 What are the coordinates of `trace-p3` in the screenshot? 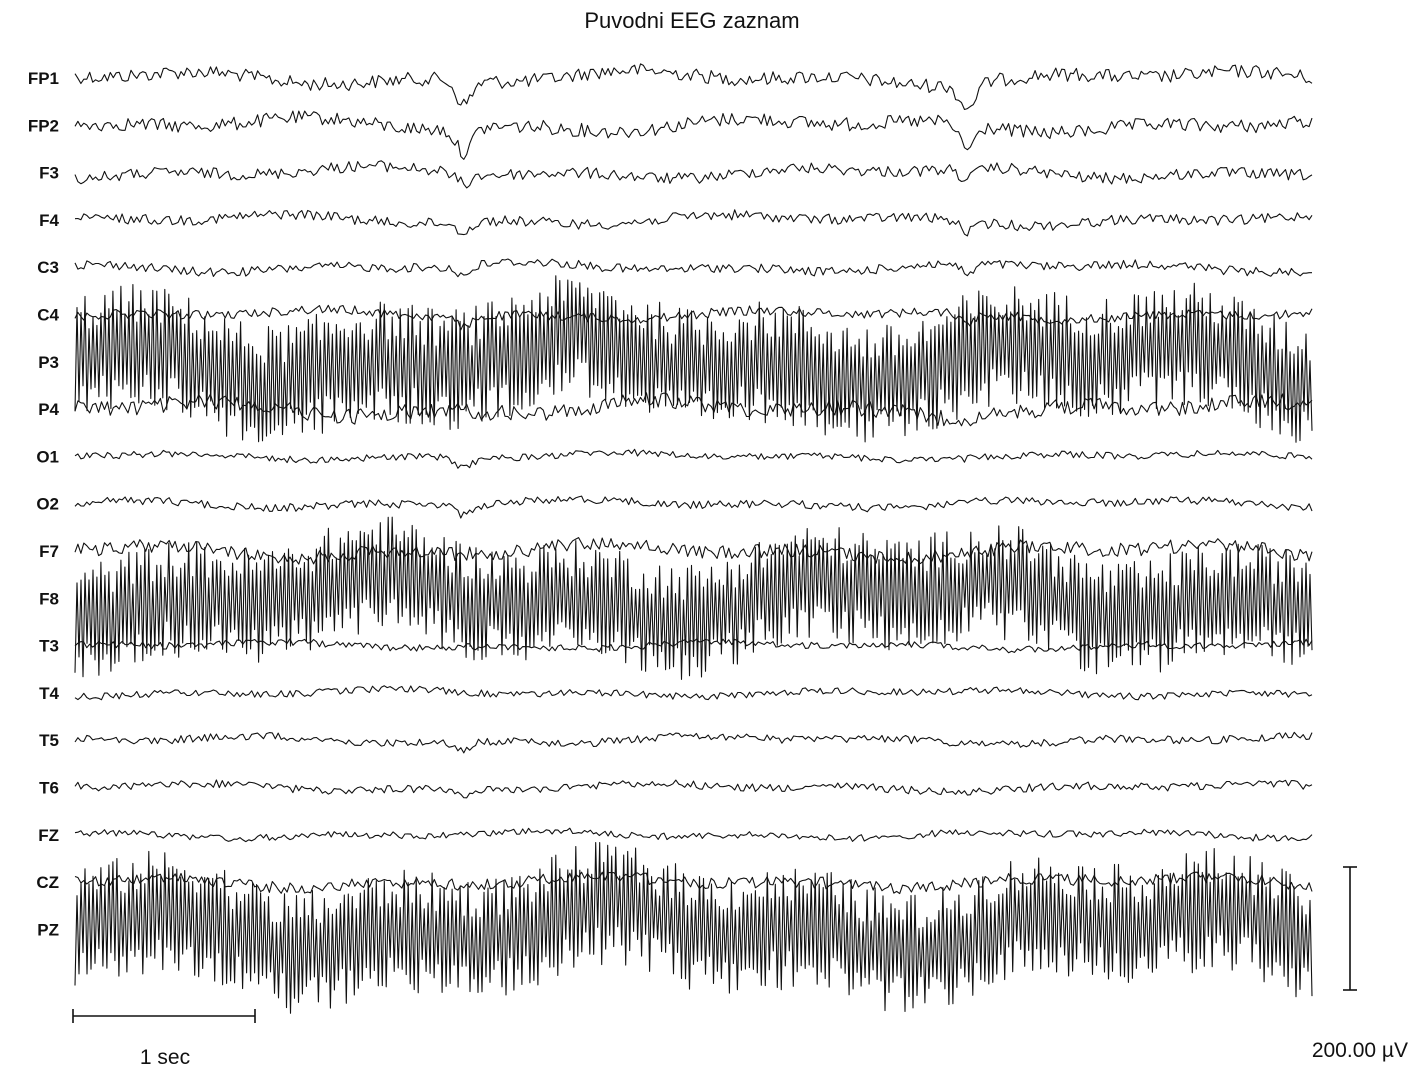 It's located at (693, 359).